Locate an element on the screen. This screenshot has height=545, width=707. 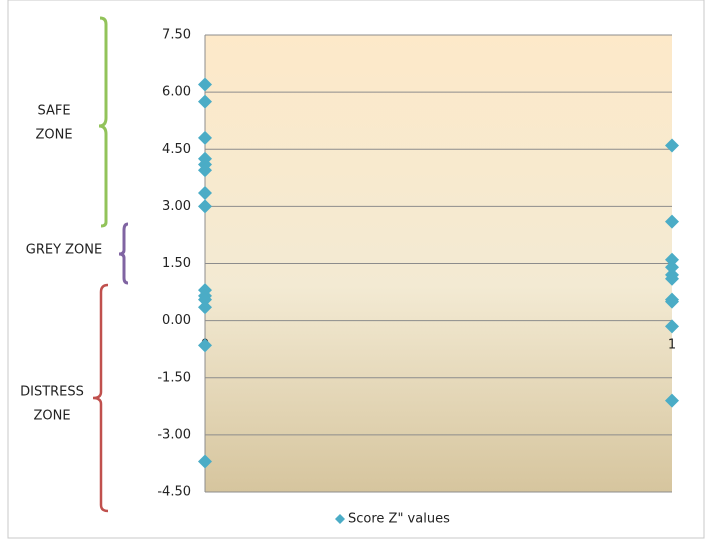
y-tick-label: 3.00 is located at coordinates (176, 206).